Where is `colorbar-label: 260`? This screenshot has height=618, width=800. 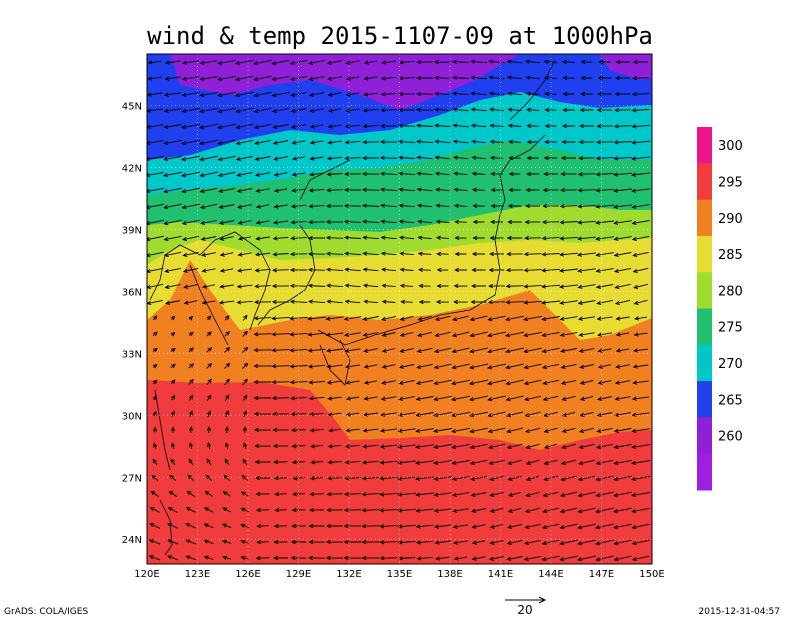
colorbar-label: 260 is located at coordinates (730, 437).